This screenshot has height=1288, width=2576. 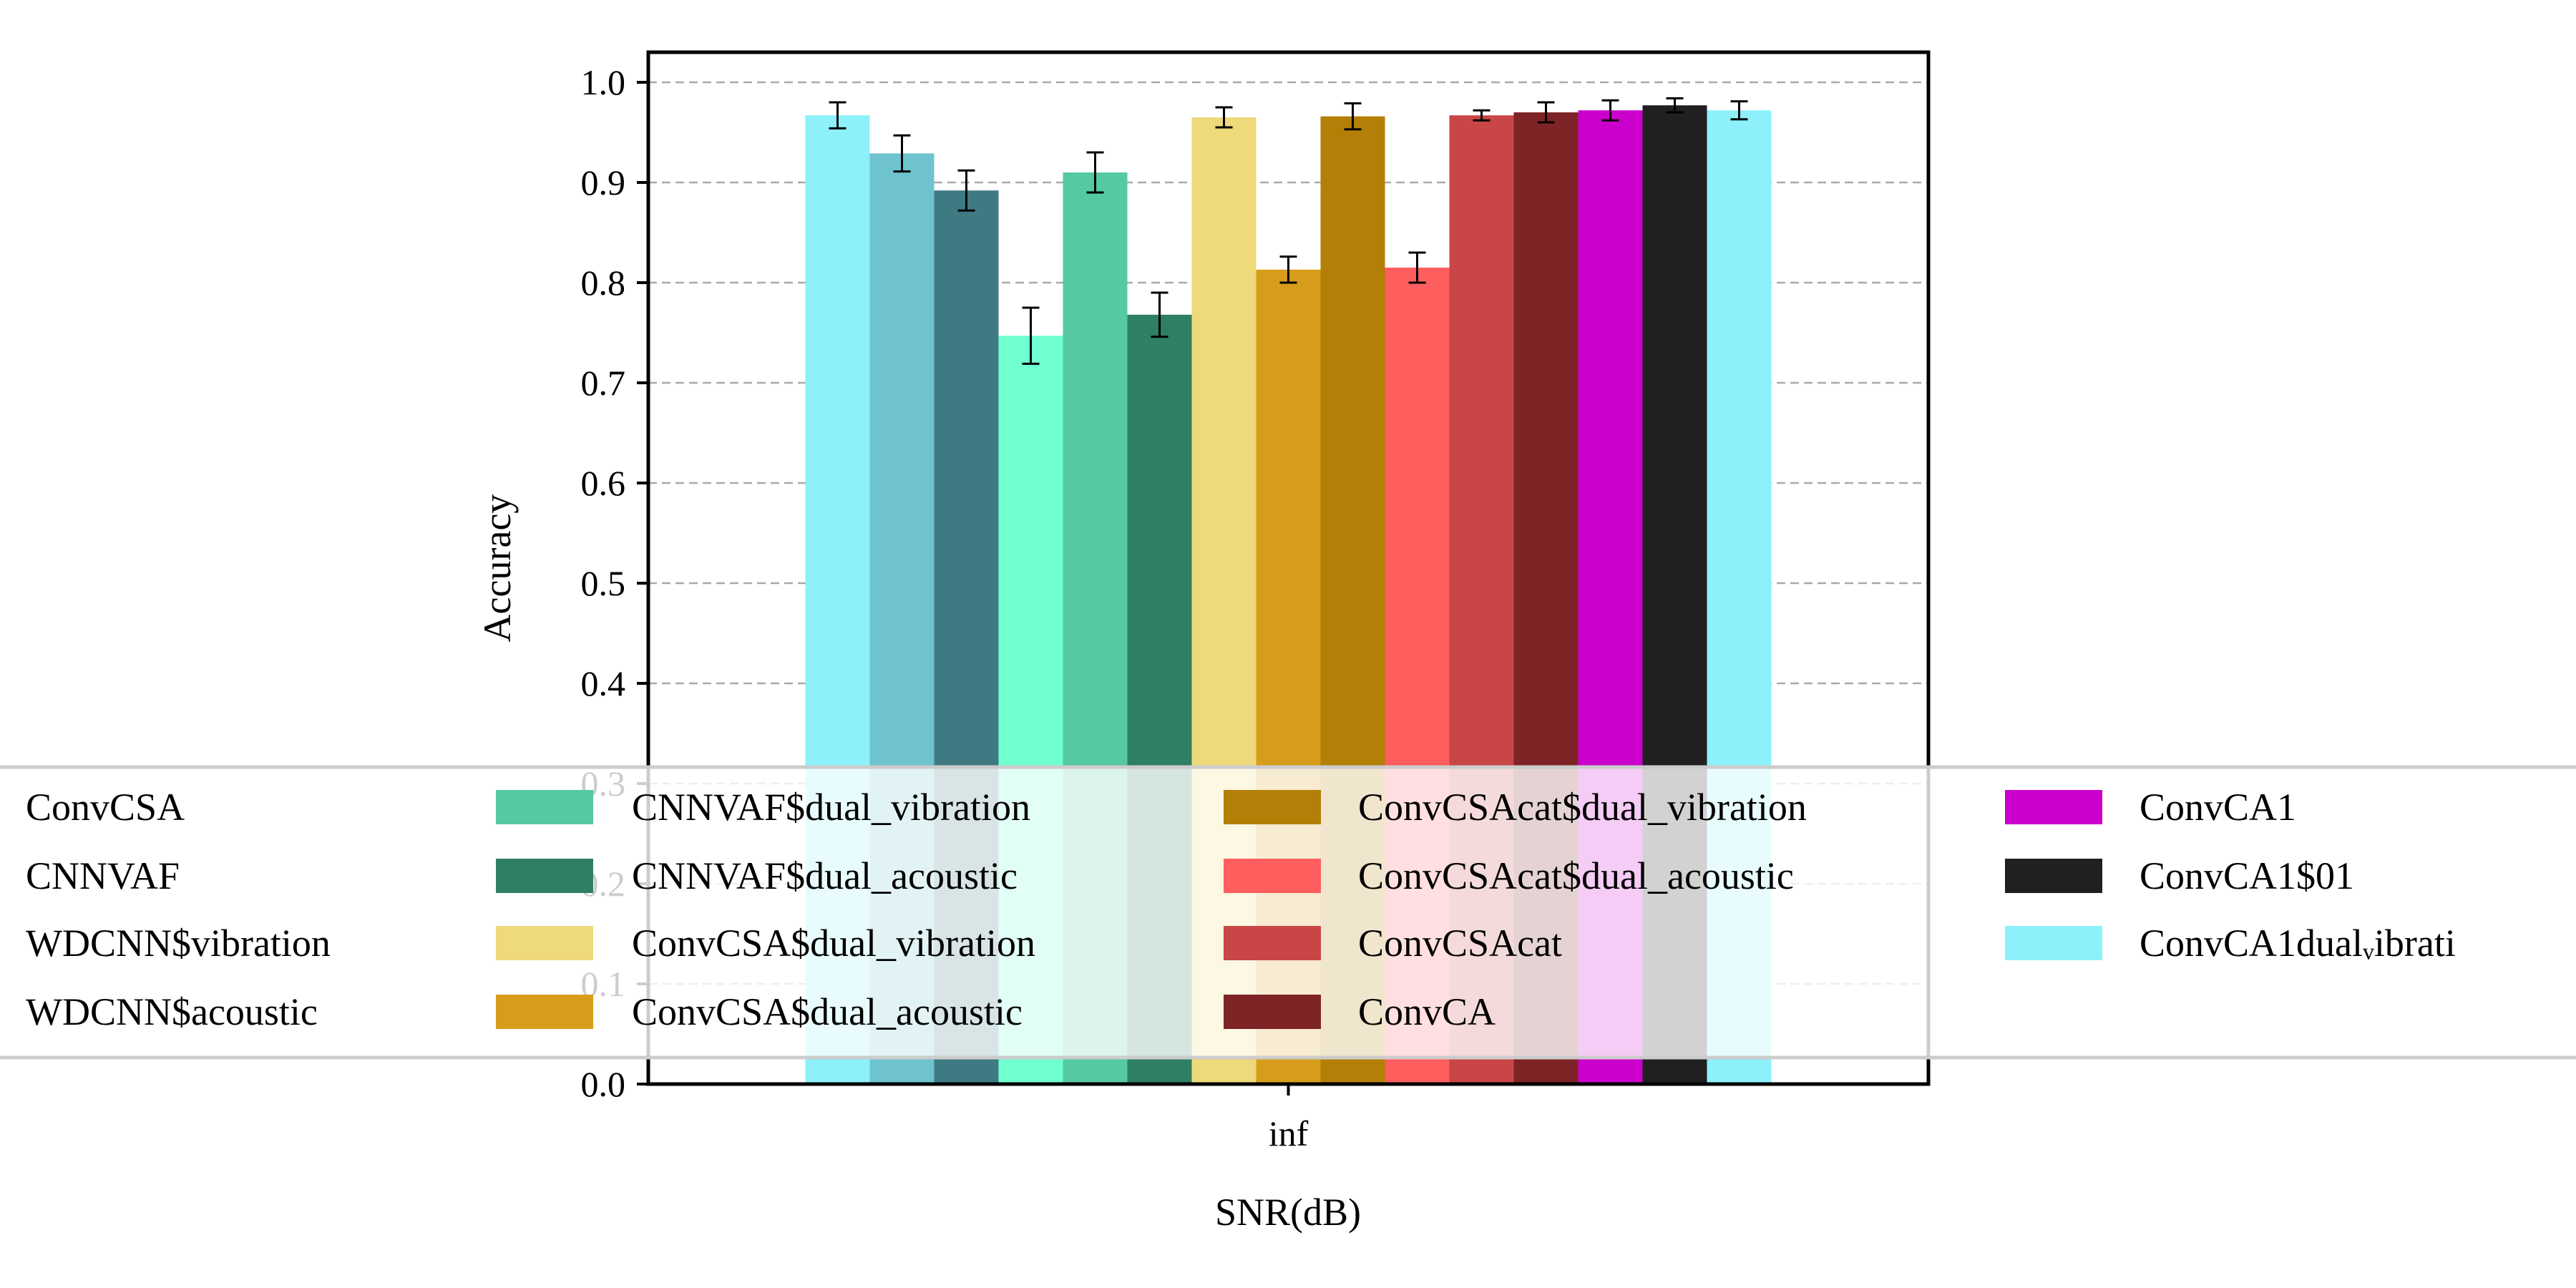 I want to click on legend-item: ConvCA1dualᵥibrati, so click(x=2230, y=943).